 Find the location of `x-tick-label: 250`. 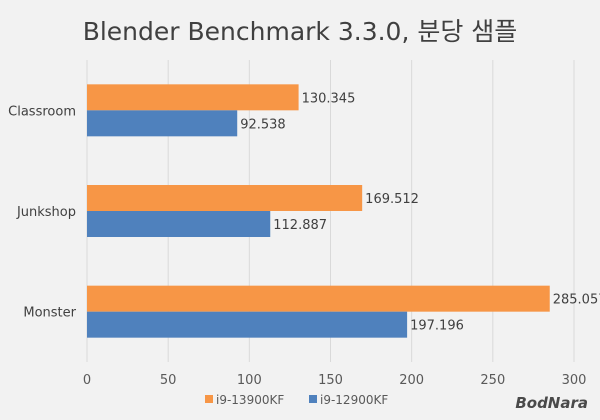

x-tick-label: 250 is located at coordinates (492, 380).